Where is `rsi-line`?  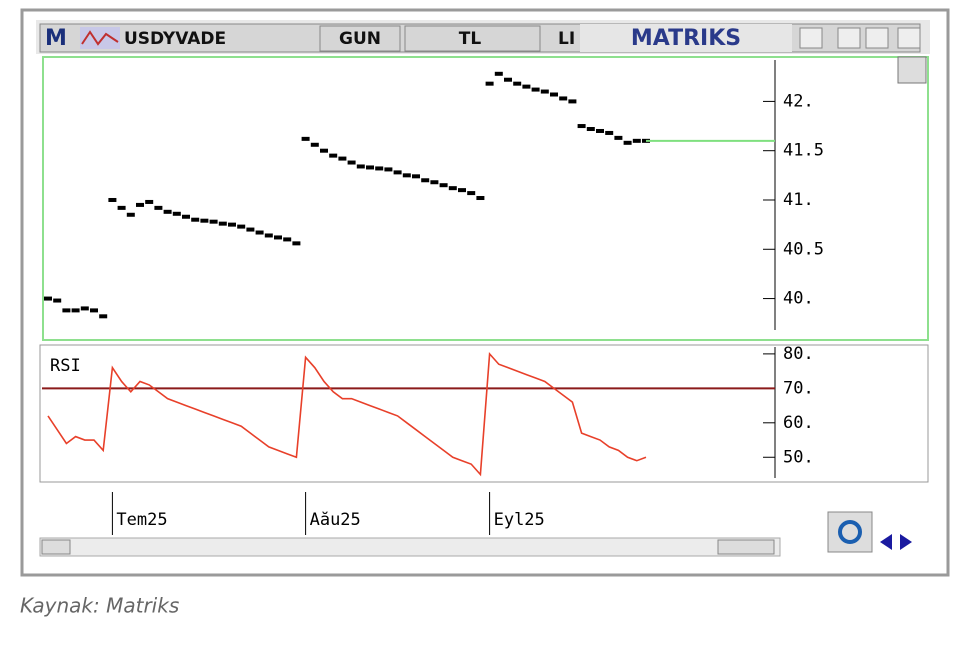
rsi-line is located at coordinates (347, 414).